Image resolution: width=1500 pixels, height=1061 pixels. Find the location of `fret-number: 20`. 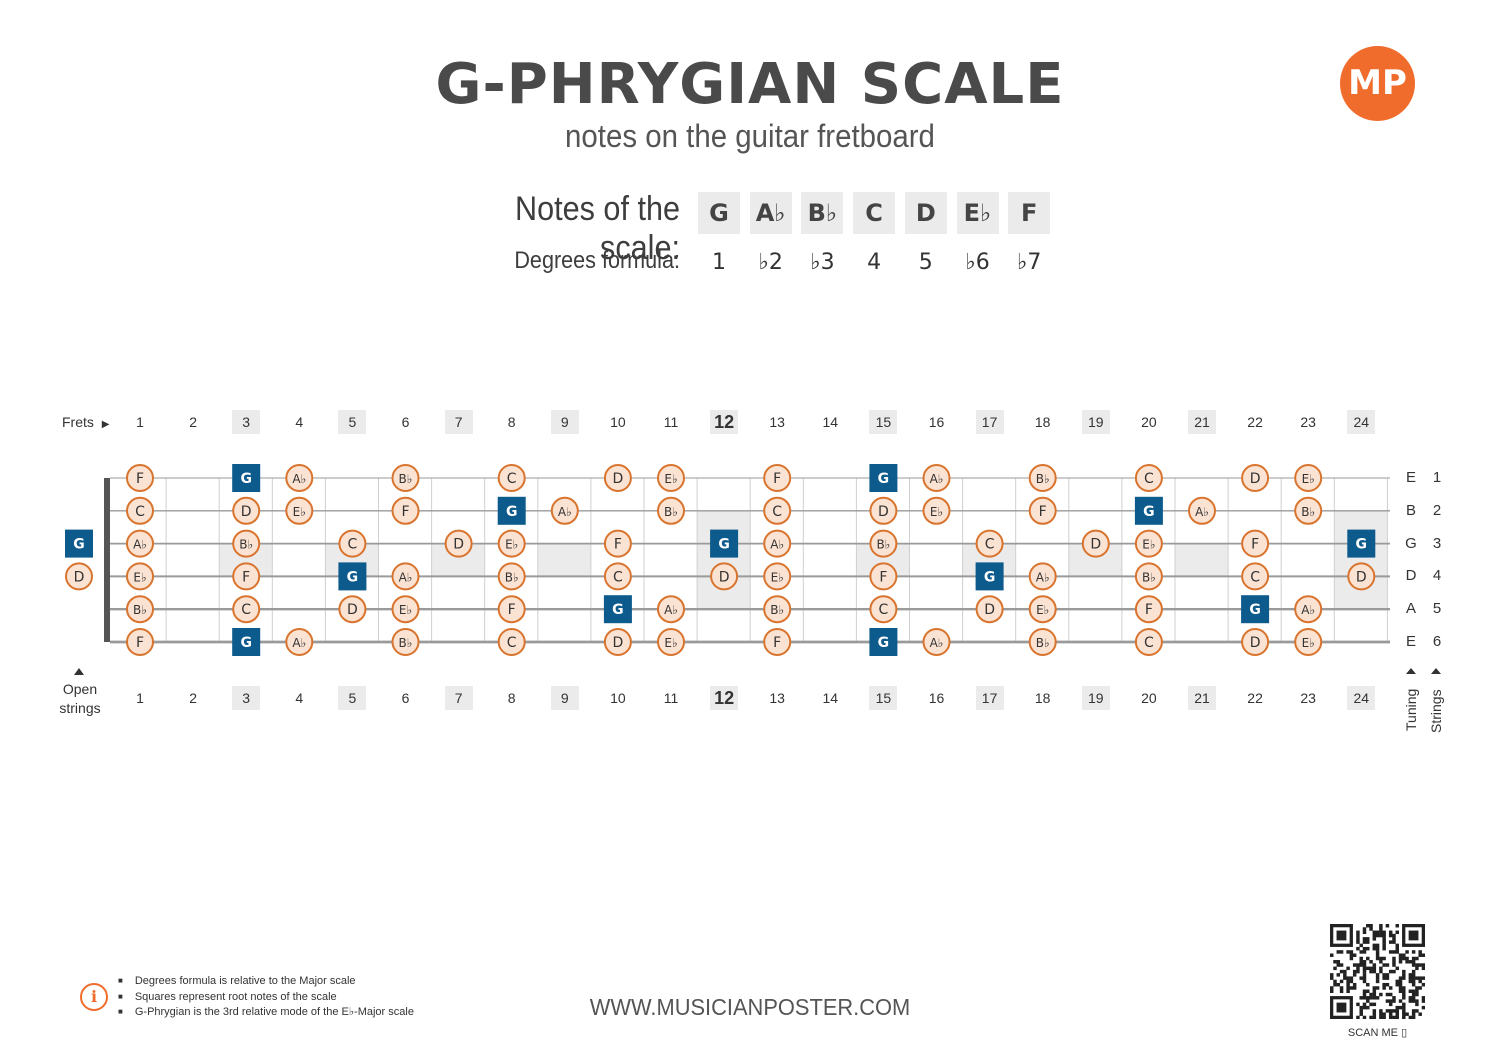

fret-number: 20 is located at coordinates (1149, 698).